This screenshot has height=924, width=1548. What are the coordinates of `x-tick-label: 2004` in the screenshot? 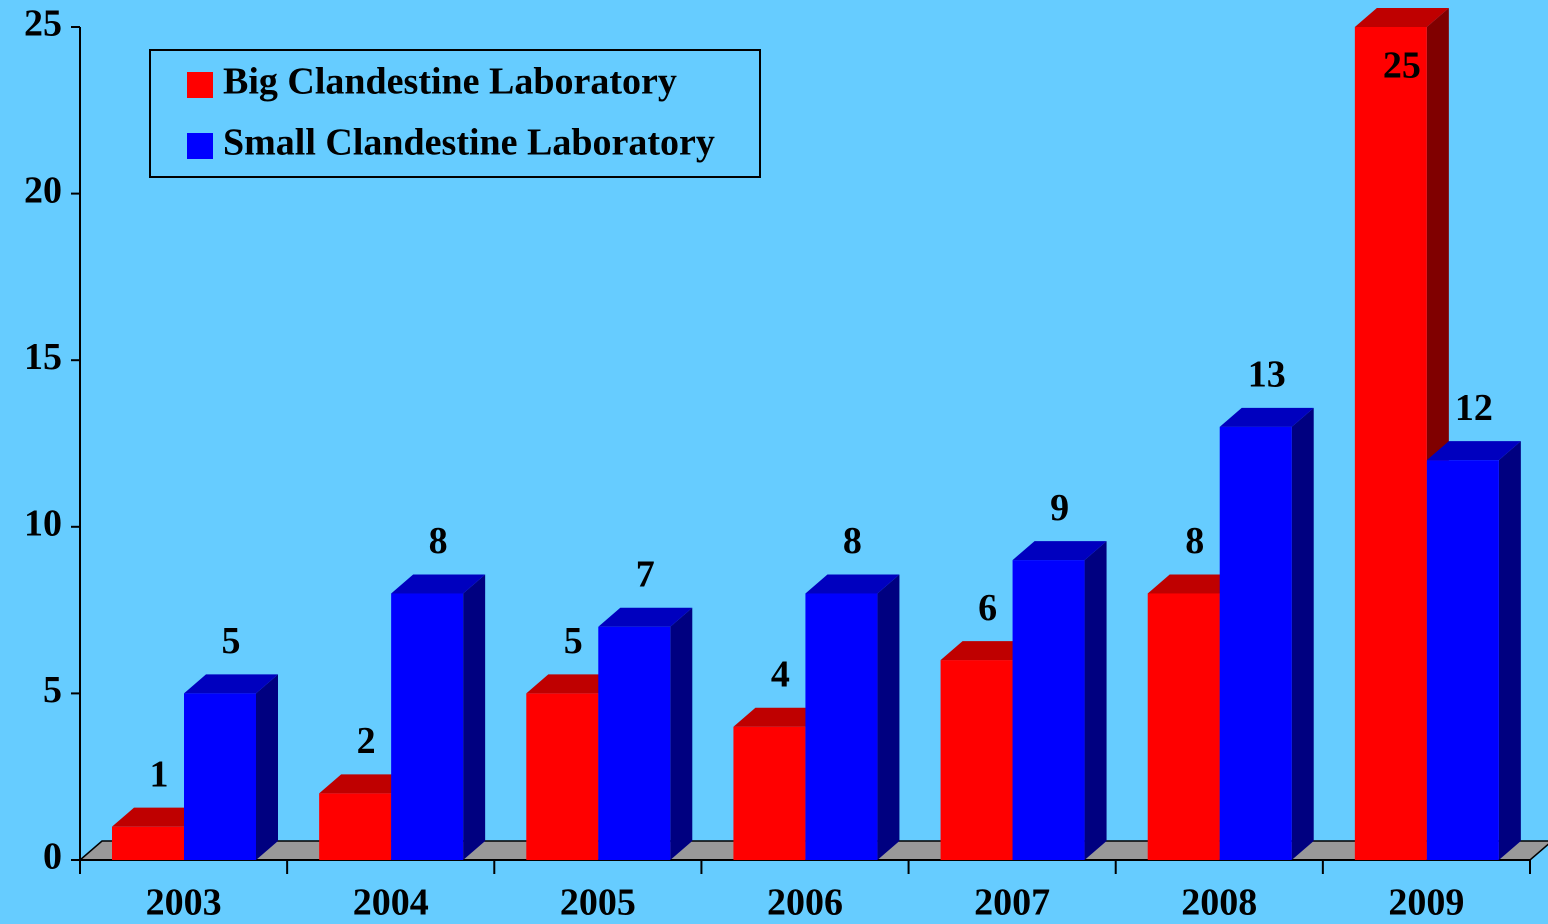 It's located at (391, 903).